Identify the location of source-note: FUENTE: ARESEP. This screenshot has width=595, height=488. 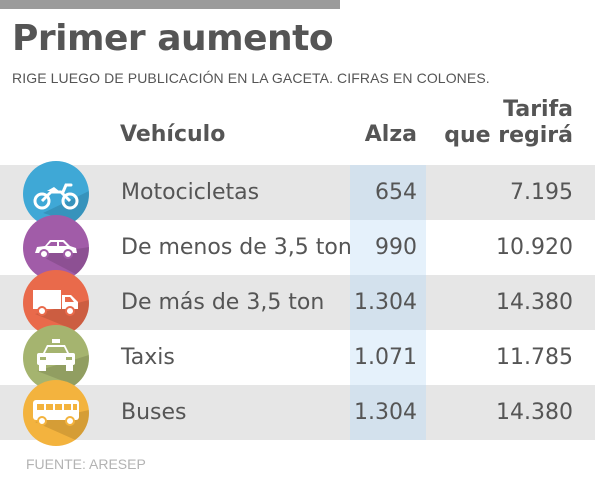
(86, 464).